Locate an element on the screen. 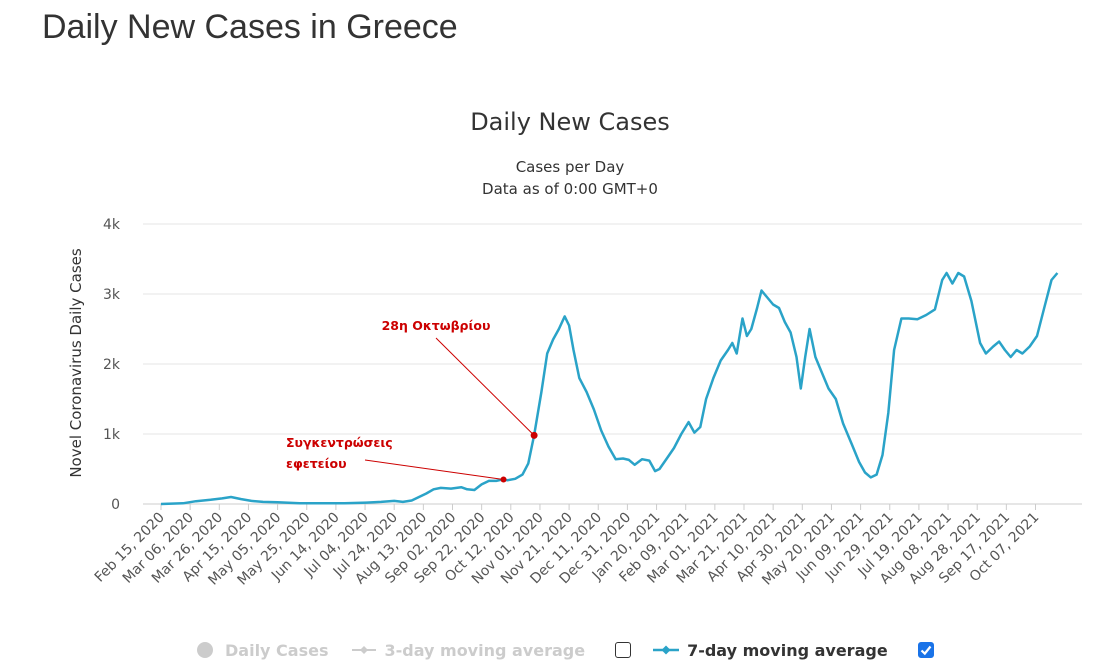 The image size is (1116, 670). y-tick-label: 1k is located at coordinates (112, 435).